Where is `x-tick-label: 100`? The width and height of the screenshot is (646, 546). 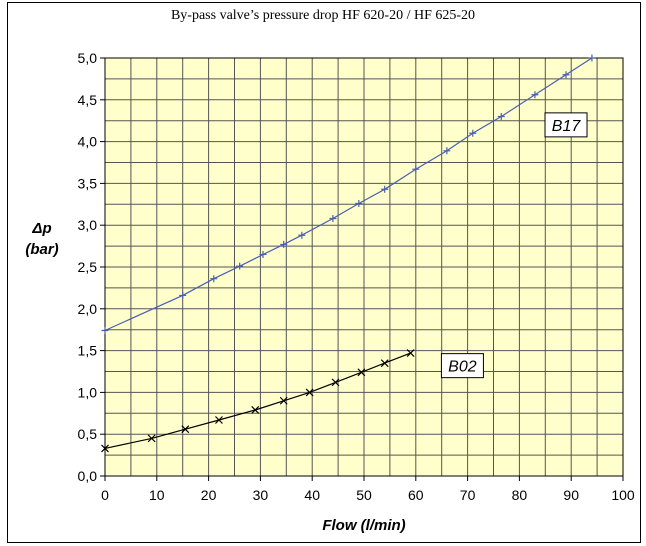
x-tick-label: 100 is located at coordinates (623, 495).